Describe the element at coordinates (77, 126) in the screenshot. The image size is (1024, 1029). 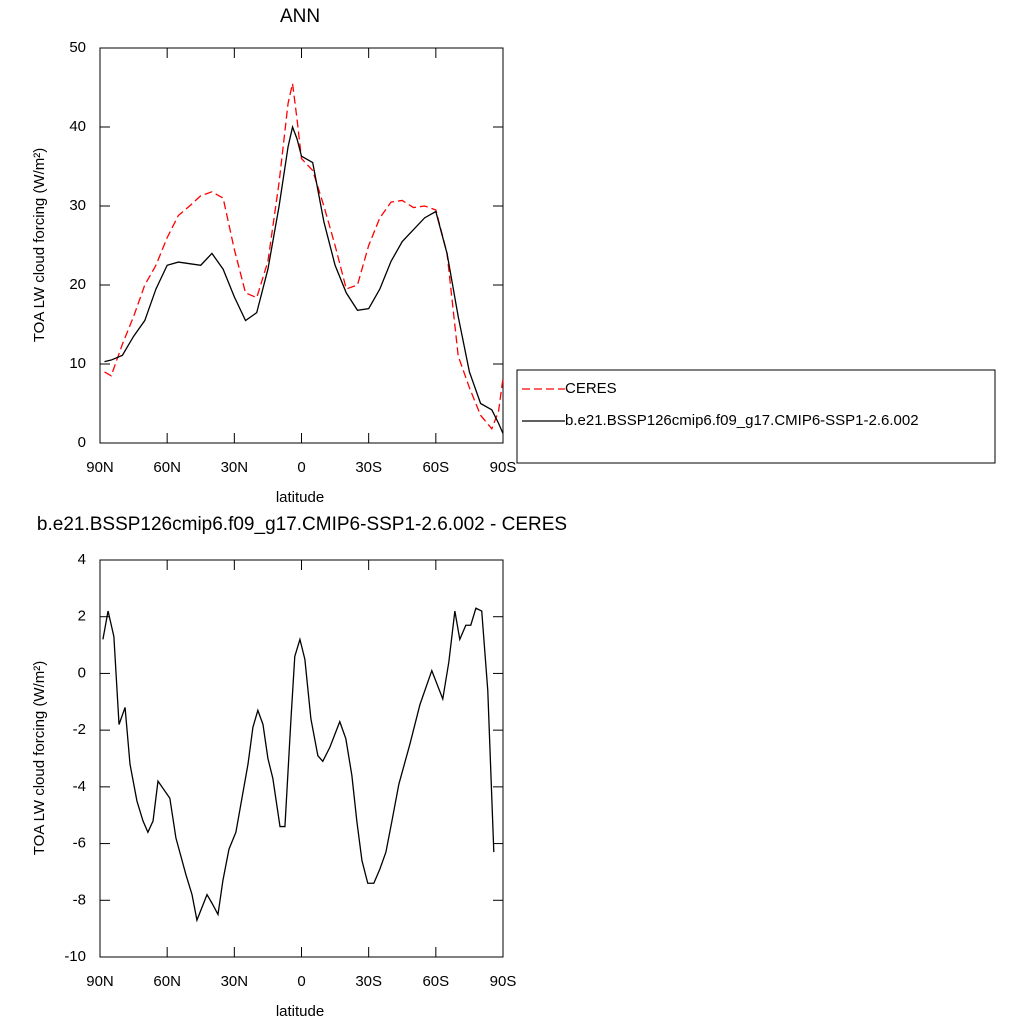
I see `y-tick-label: 40` at that location.